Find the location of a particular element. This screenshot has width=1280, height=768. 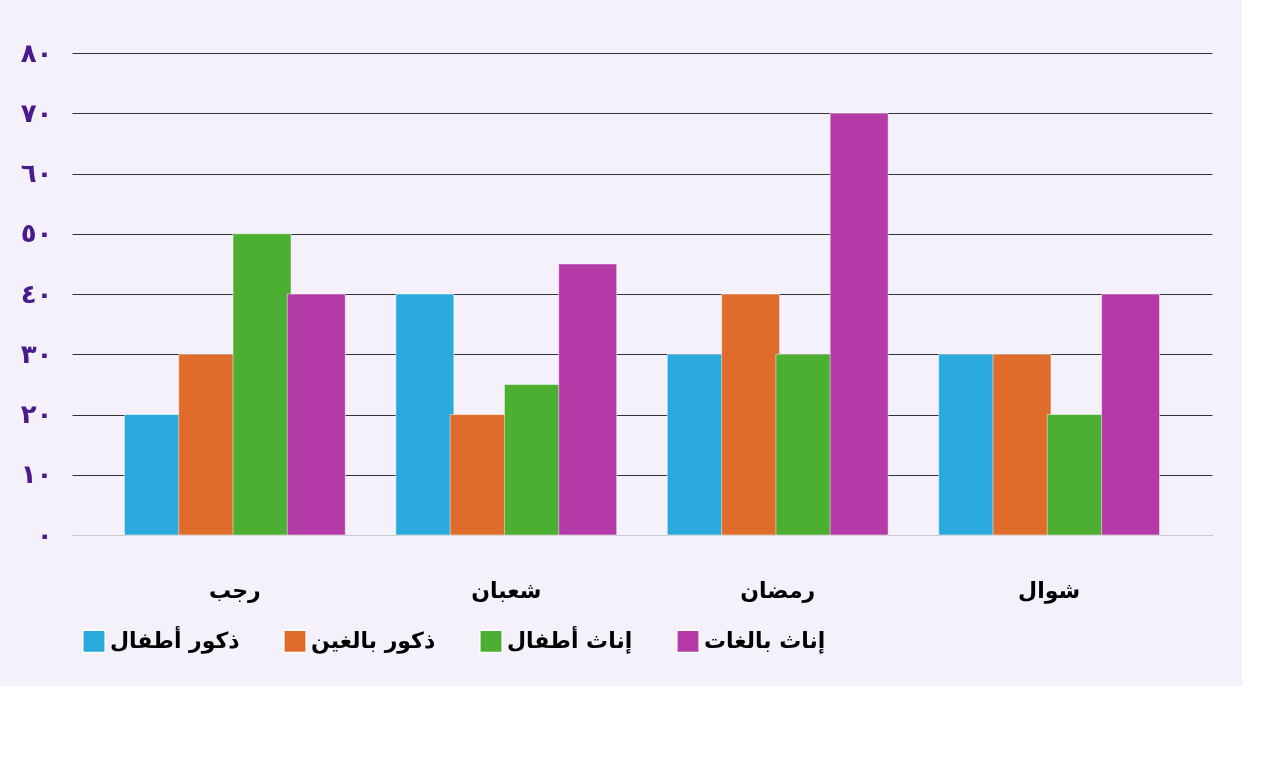

legend-label: ذكور بالغين is located at coordinates (373, 641).